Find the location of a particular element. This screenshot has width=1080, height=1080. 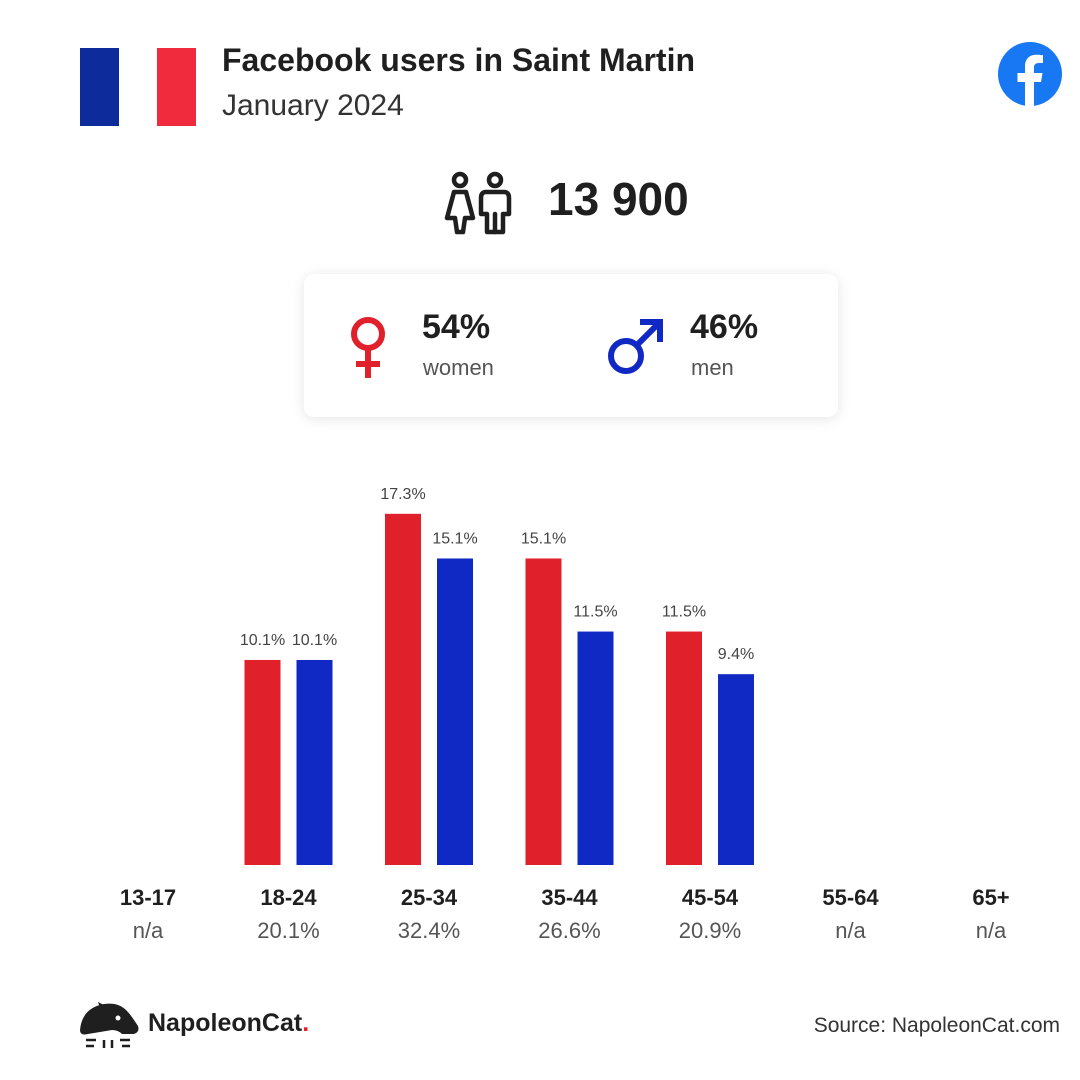

category-total-label: 20.1% is located at coordinates (288, 930).